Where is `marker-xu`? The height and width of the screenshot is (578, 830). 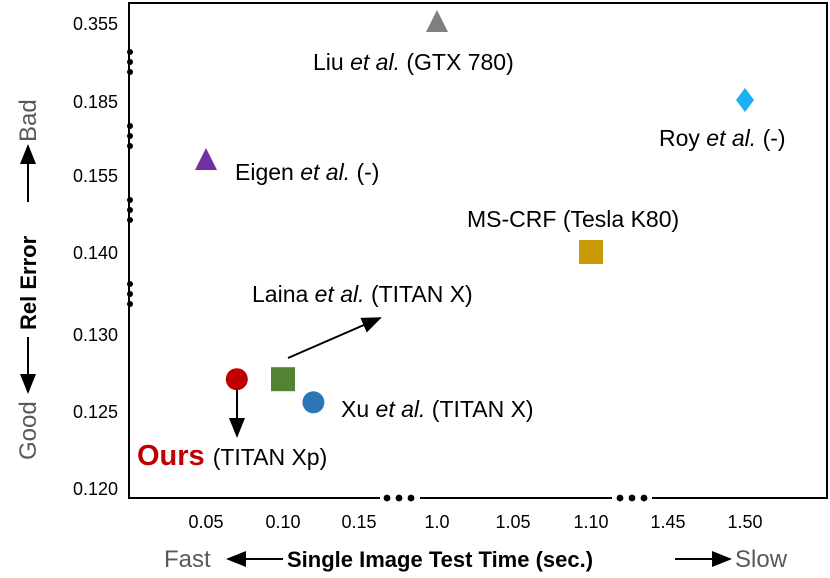 marker-xu is located at coordinates (313, 402).